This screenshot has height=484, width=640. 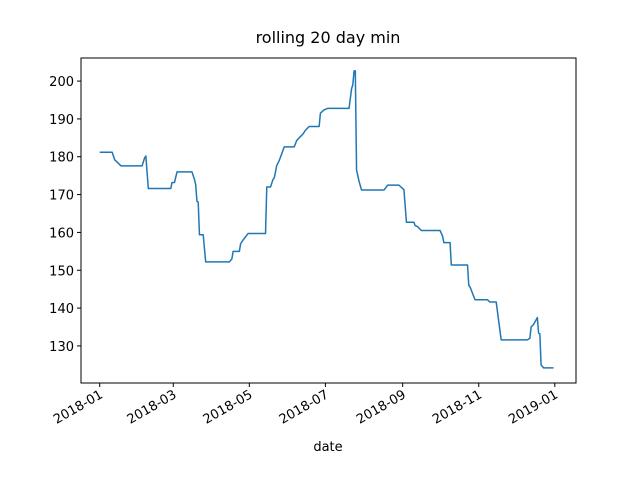 What do you see at coordinates (152, 407) in the screenshot?
I see `x-tick-label: 2018-03` at bounding box center [152, 407].